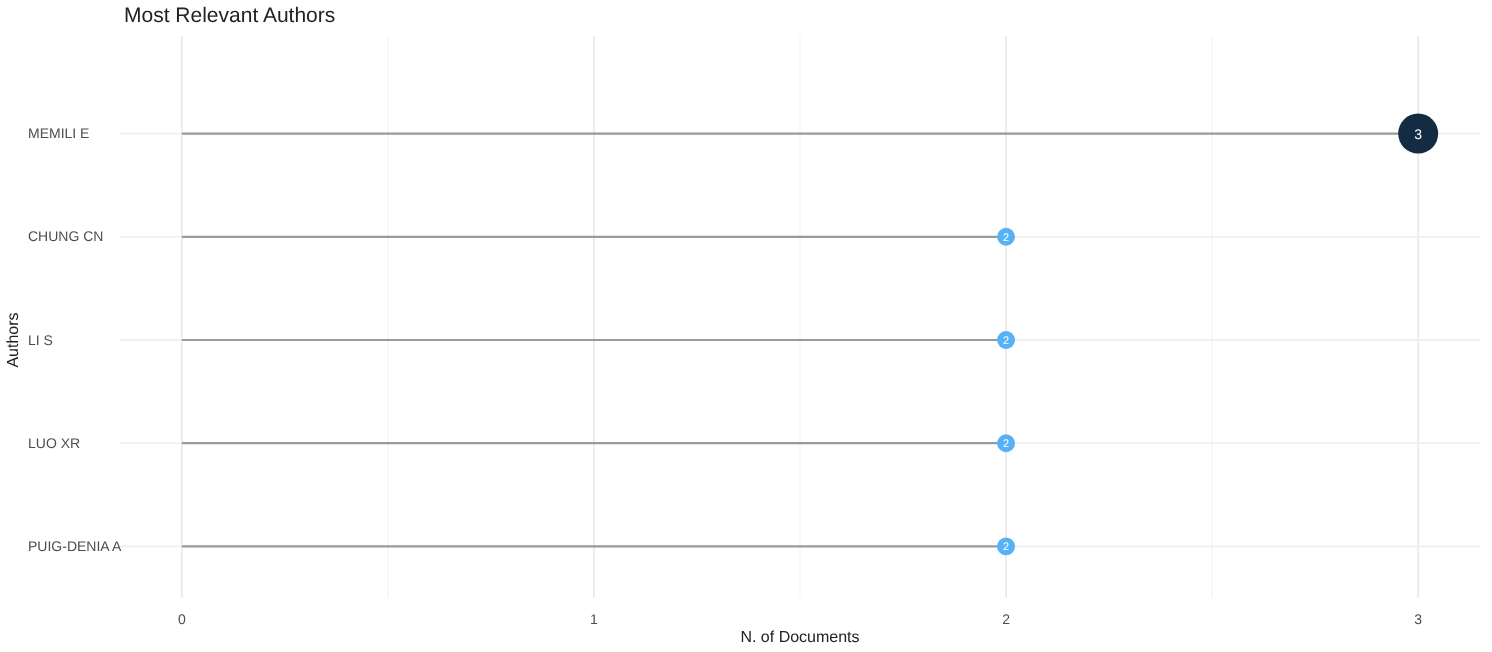 The image size is (1492, 652). What do you see at coordinates (13, 340) in the screenshot?
I see `y-axis-title: Authors` at bounding box center [13, 340].